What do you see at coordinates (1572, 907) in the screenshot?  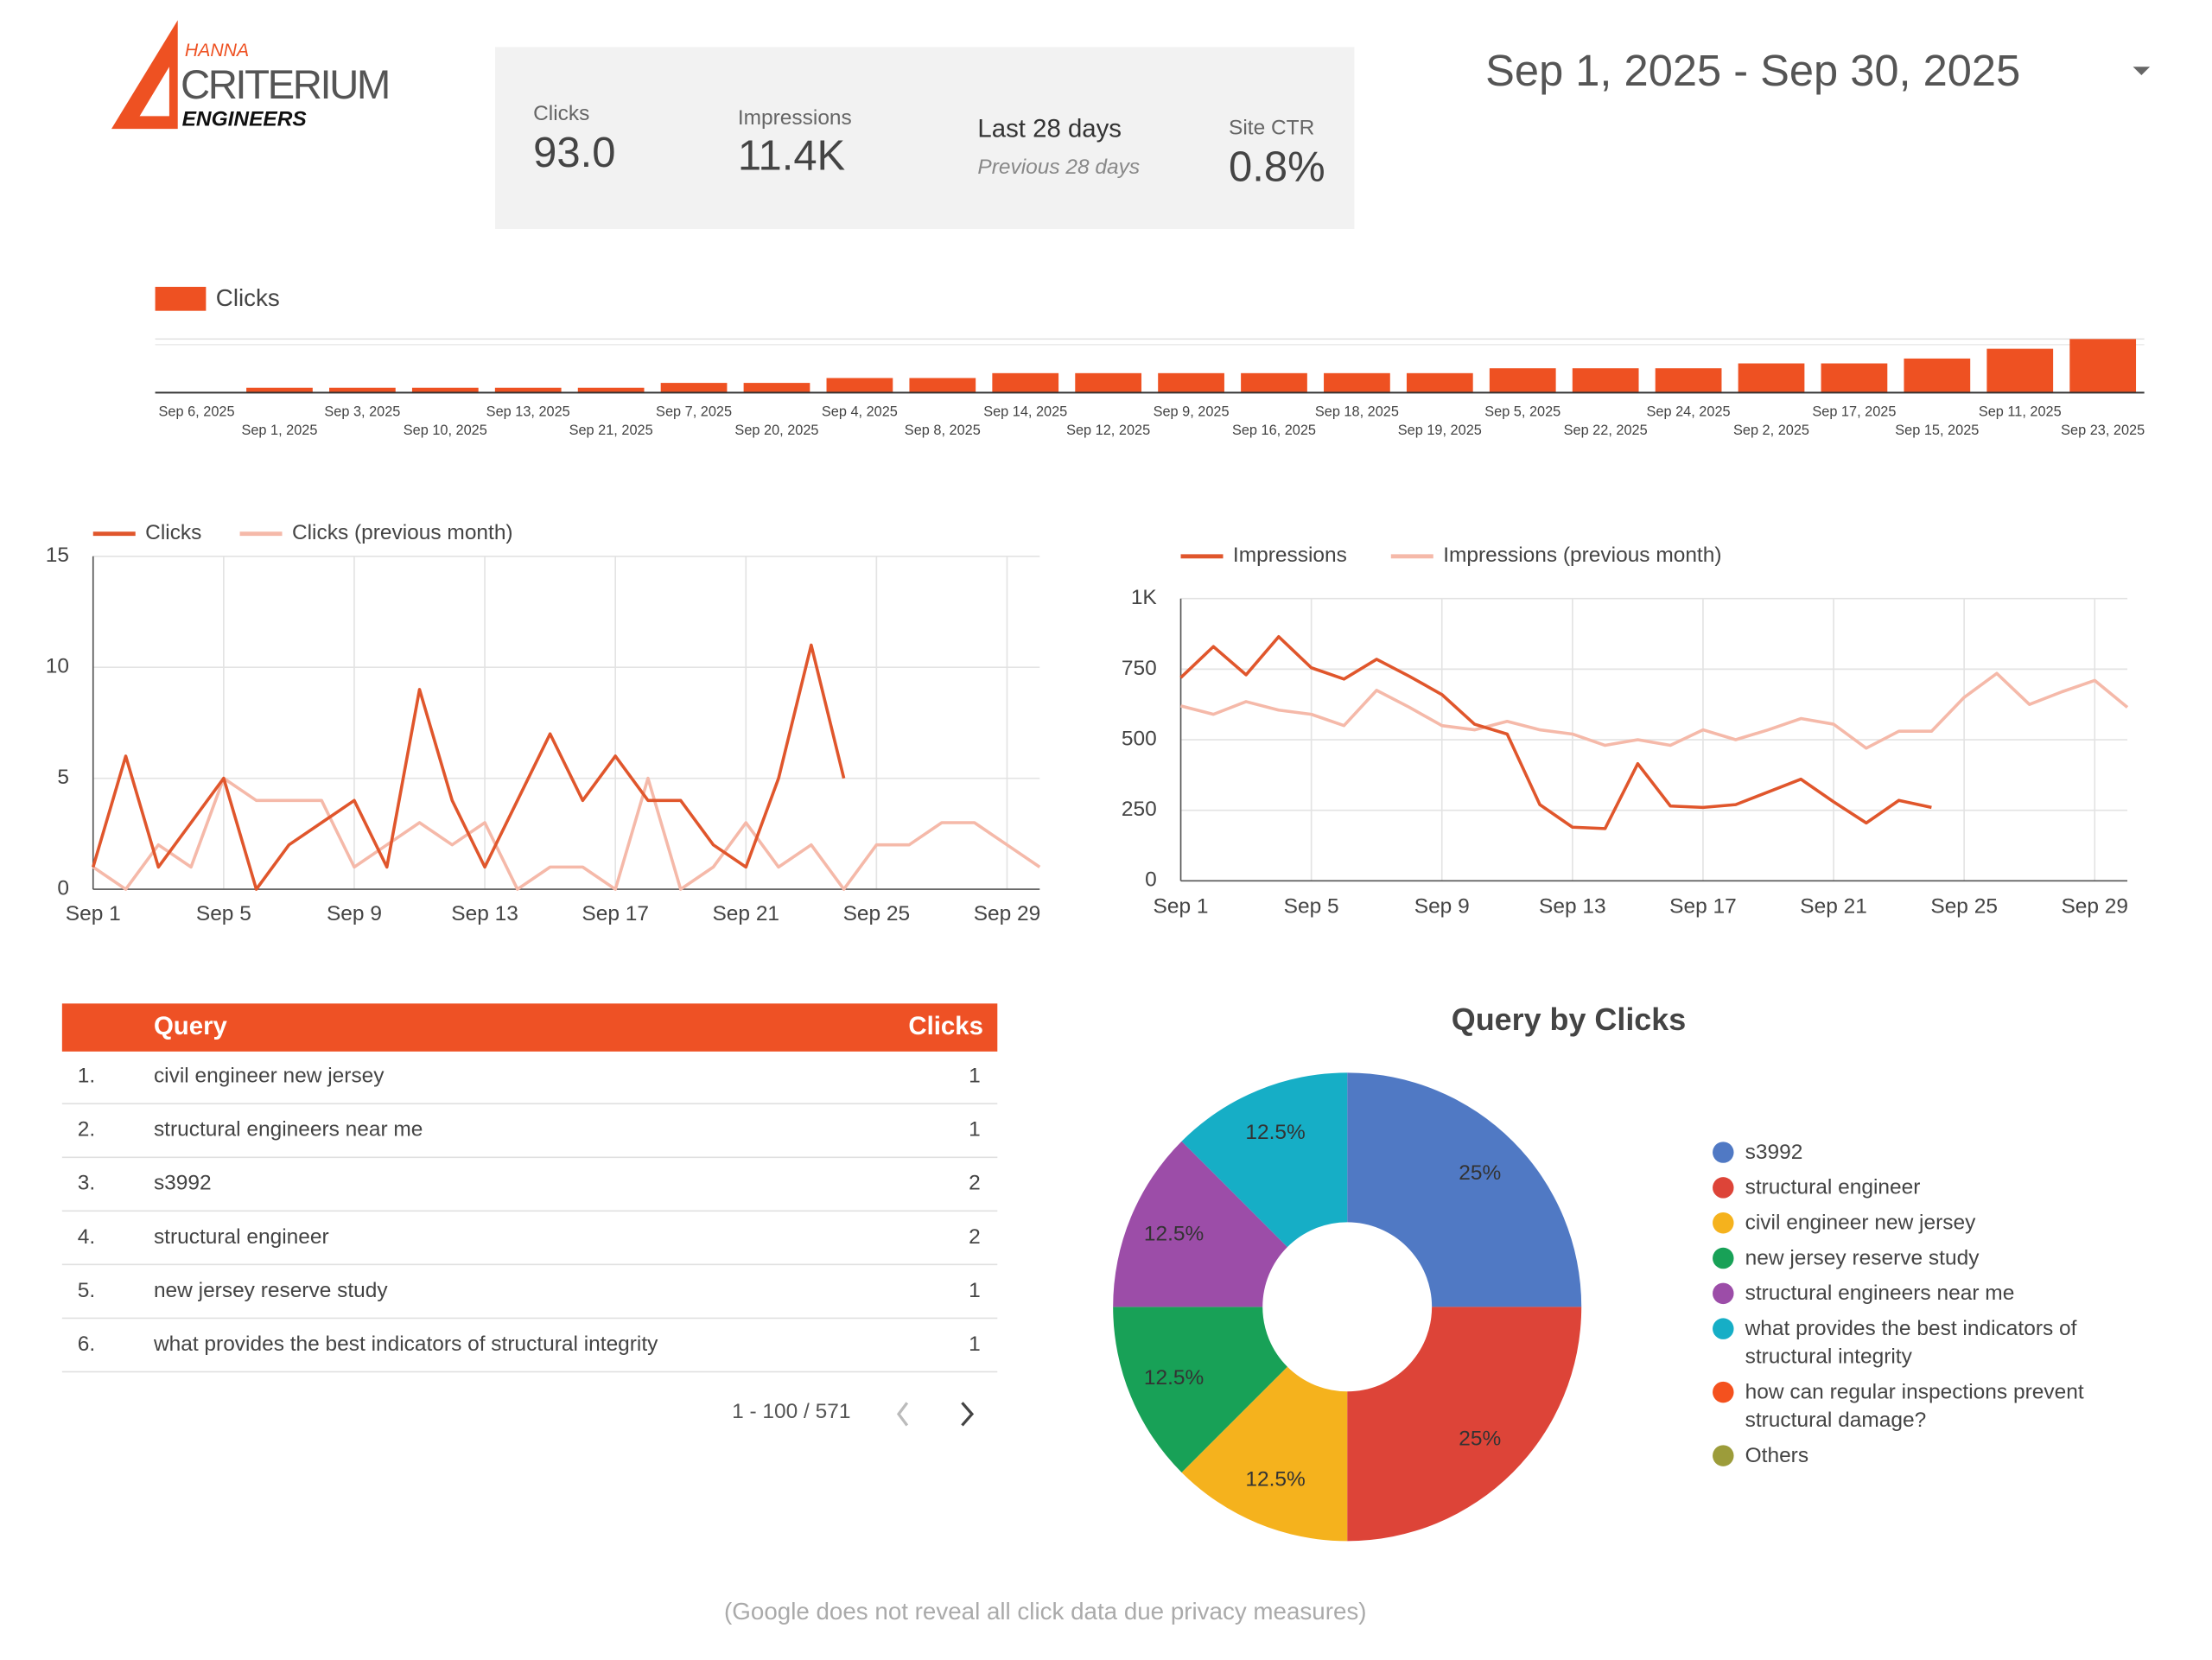 I see `x-tick-label: Sep 13` at bounding box center [1572, 907].